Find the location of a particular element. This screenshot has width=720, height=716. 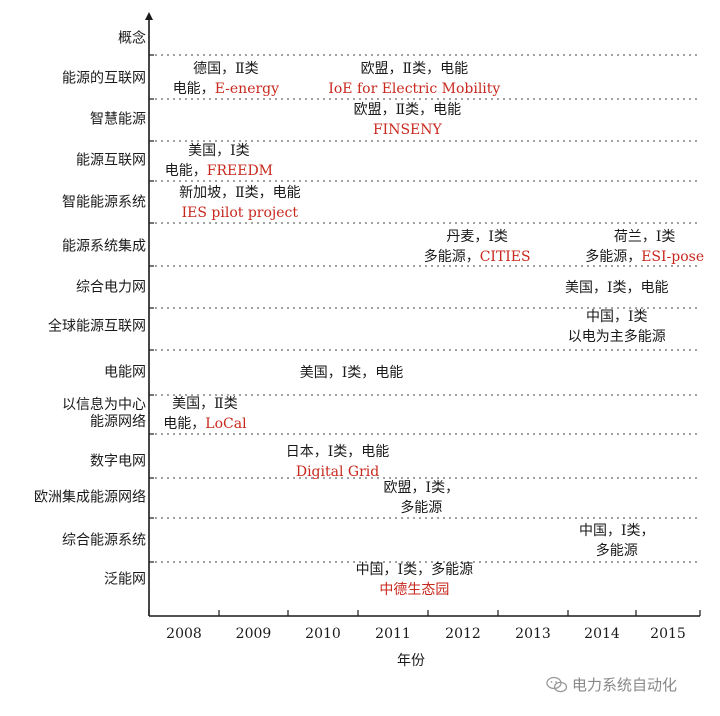

project-name: IES pilot project is located at coordinates (240, 213).